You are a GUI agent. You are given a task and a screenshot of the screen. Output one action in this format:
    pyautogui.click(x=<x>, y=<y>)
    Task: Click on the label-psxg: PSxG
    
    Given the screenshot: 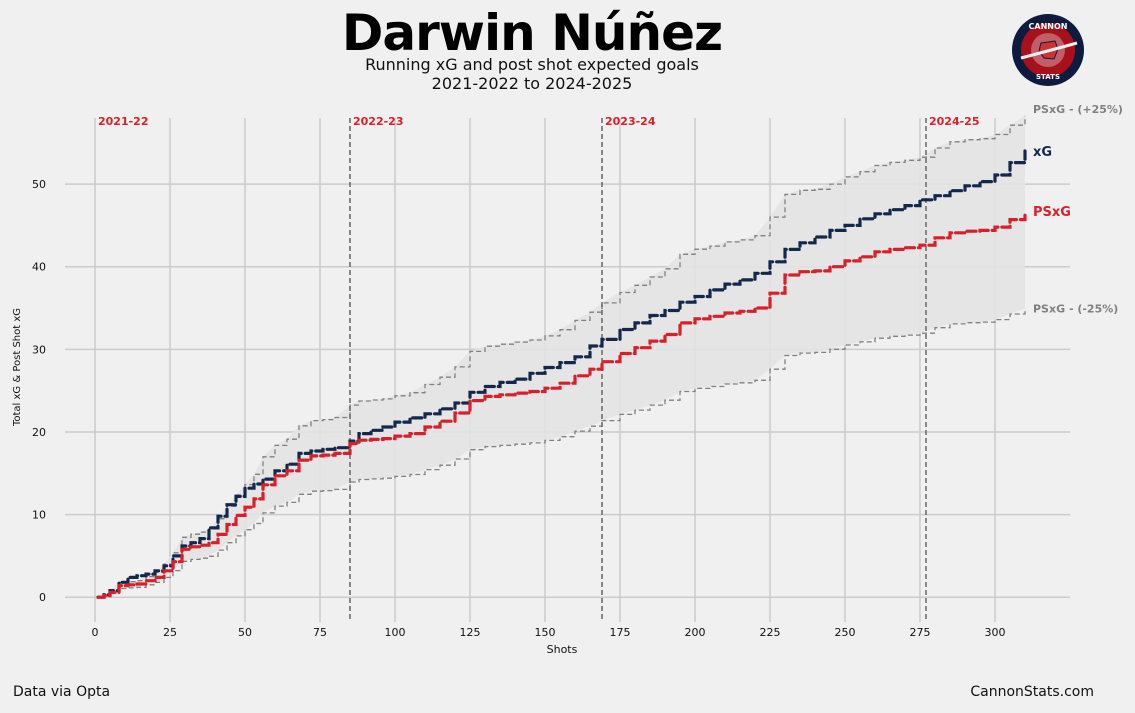 What is the action you would take?
    pyautogui.click(x=1052, y=212)
    